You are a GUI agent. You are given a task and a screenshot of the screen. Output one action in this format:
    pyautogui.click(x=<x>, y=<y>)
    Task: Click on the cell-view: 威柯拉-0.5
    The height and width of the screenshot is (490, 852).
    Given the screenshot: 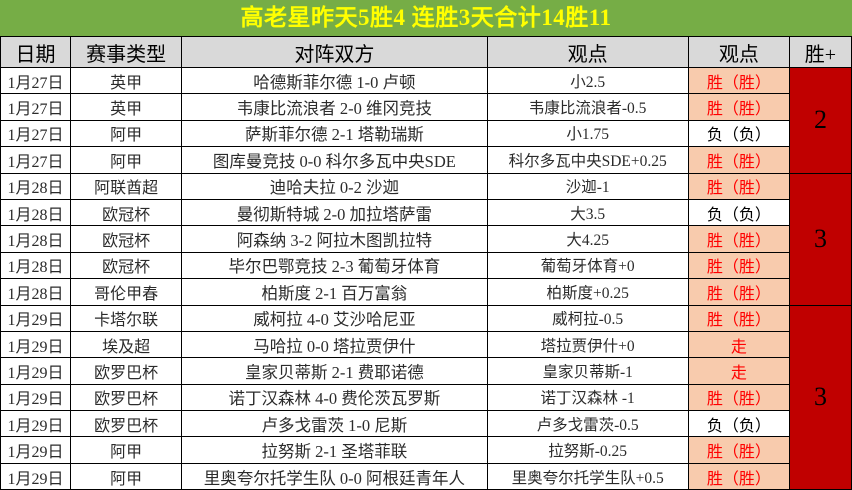 What is the action you would take?
    pyautogui.click(x=587, y=318)
    